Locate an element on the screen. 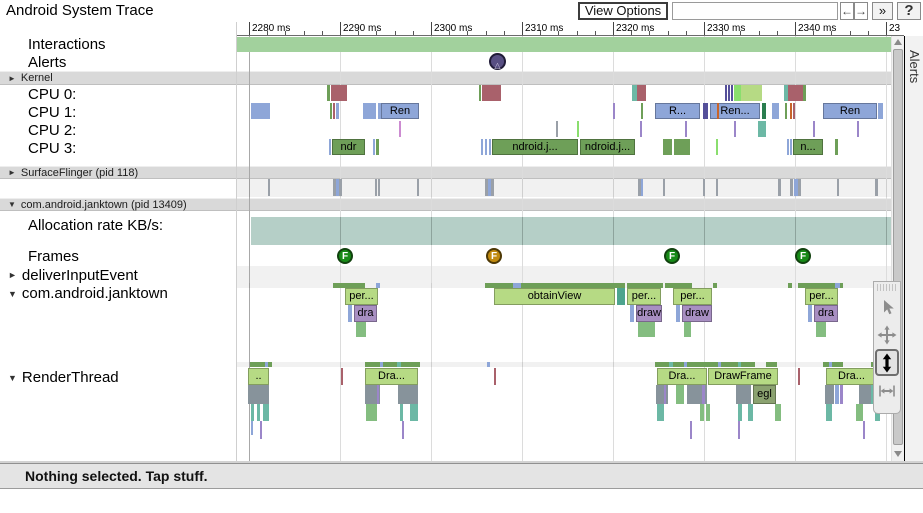 This screenshot has height=513, width=923. select-tool-button is located at coordinates (887, 306).